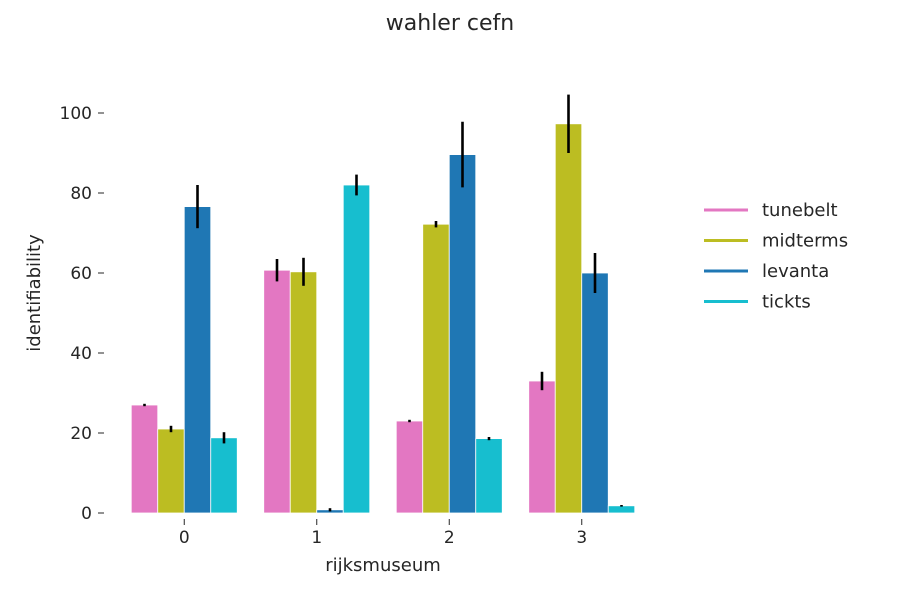 The width and height of the screenshot is (900, 600). Describe the element at coordinates (449, 538) in the screenshot. I see `x-tick-label: 2` at that location.